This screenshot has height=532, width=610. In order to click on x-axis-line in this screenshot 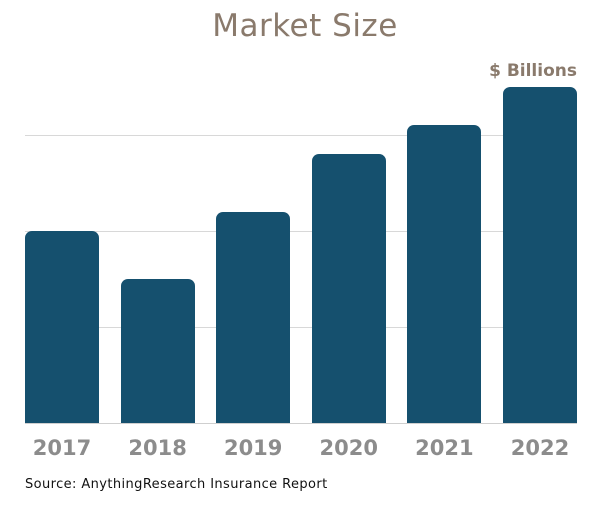, I will do `click(301, 423)`.